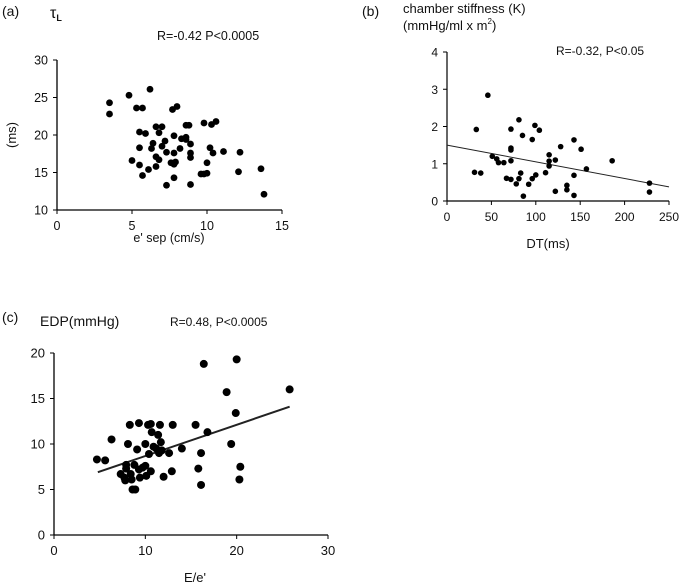  I want to click on panel-b-x-axis-label: DT(ms), so click(547, 243).